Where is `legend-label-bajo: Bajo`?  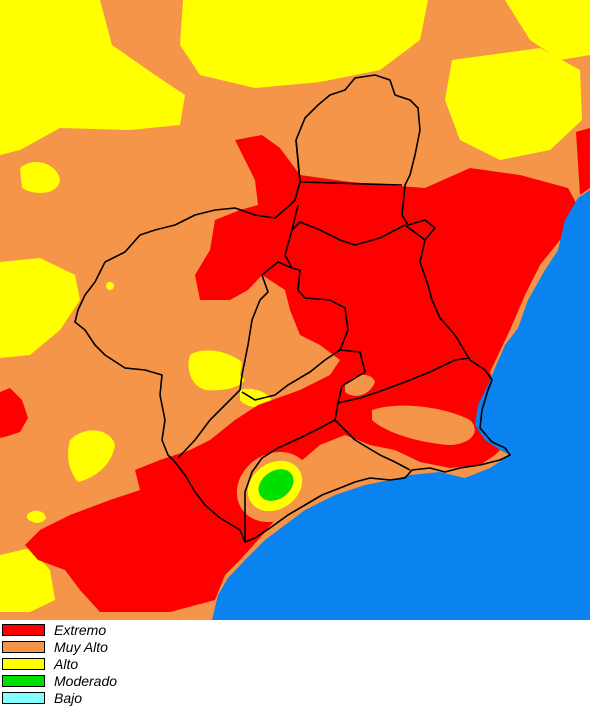
legend-label-bajo: Bajo is located at coordinates (68, 698).